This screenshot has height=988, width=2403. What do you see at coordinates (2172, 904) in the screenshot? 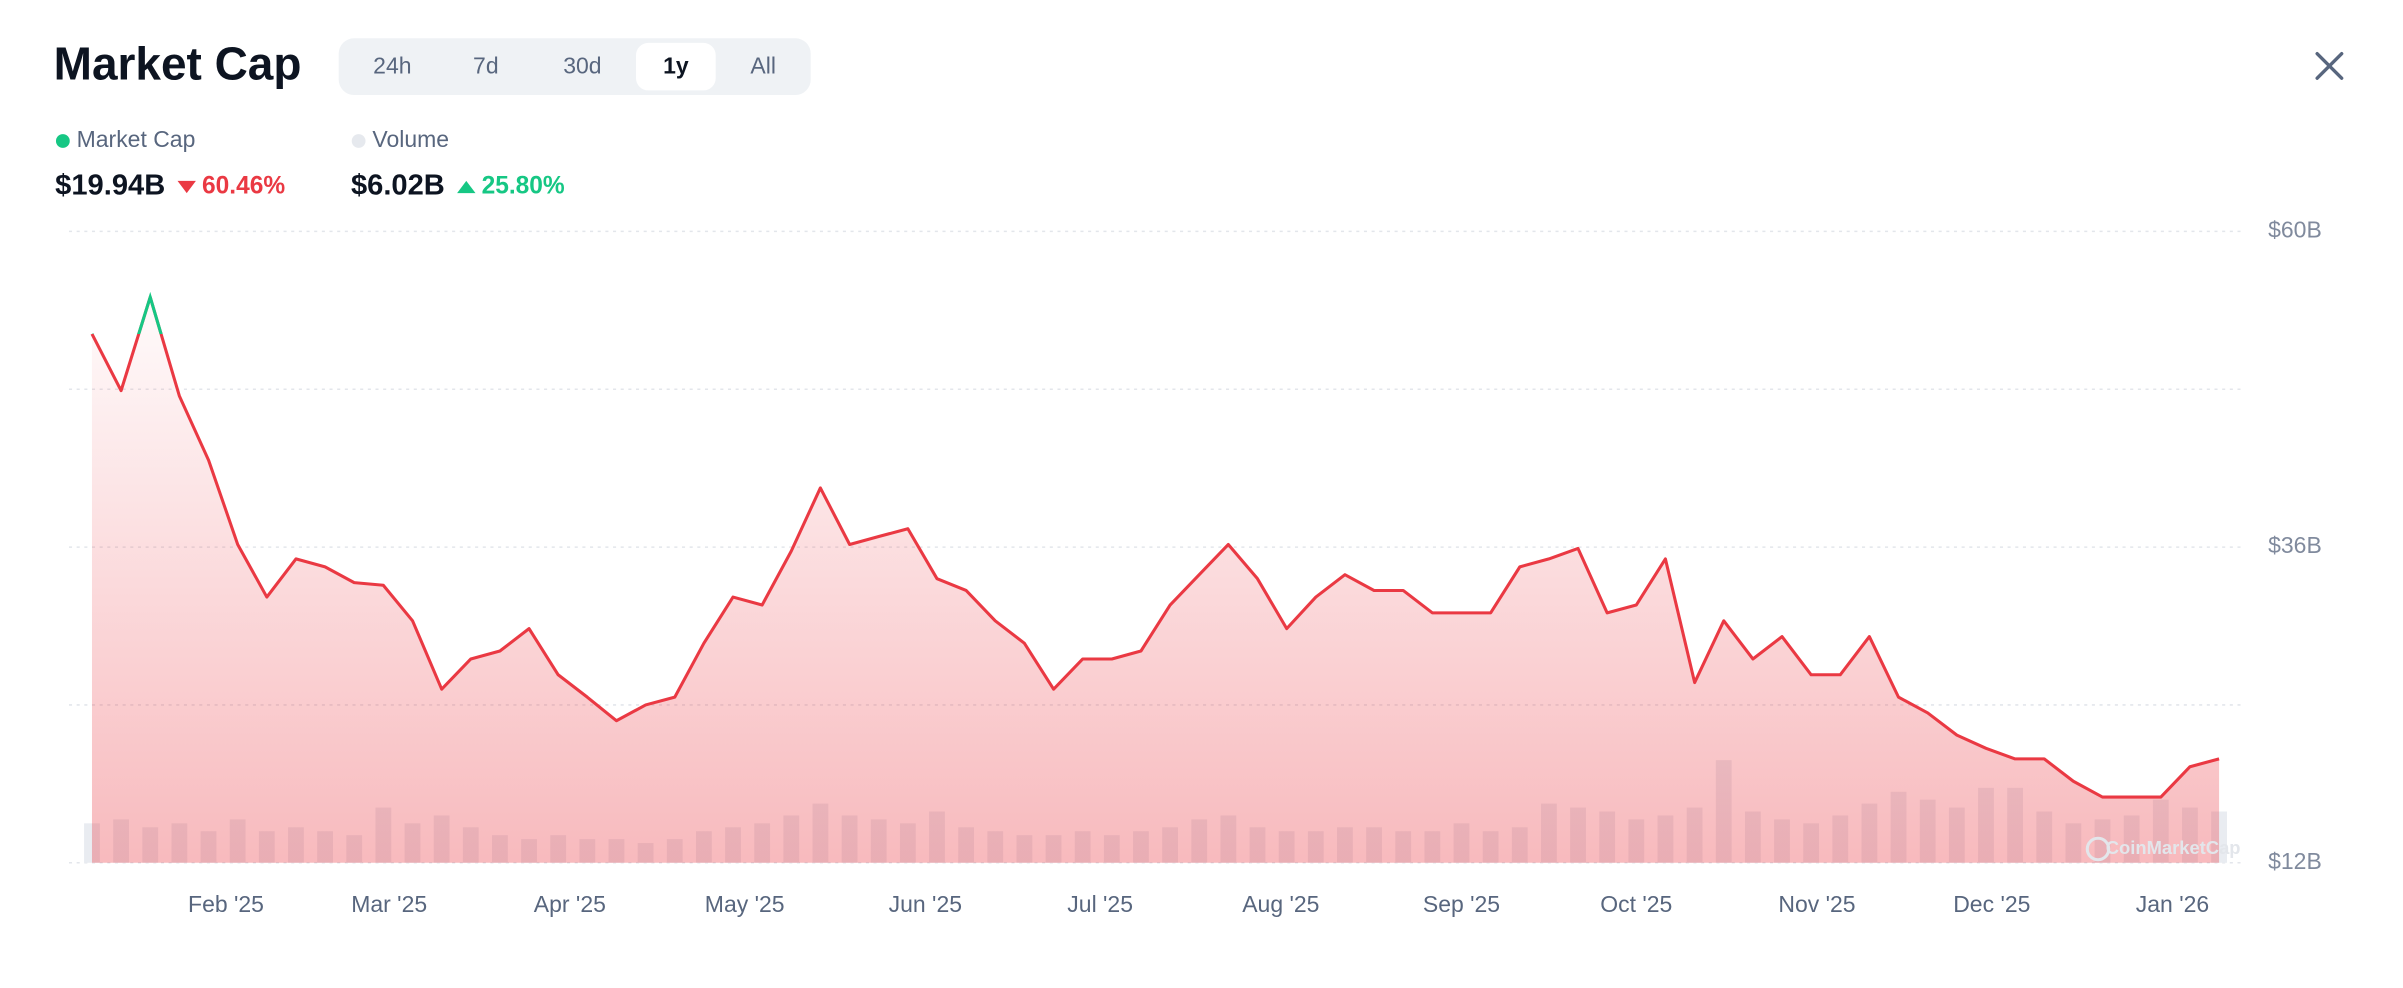
I see `x-tick-label: Jan '26` at bounding box center [2172, 904].